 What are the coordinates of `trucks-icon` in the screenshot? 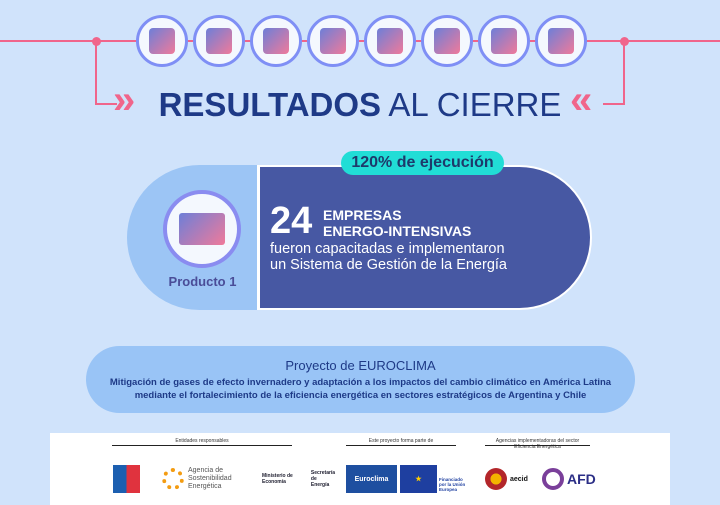 It's located at (504, 41).